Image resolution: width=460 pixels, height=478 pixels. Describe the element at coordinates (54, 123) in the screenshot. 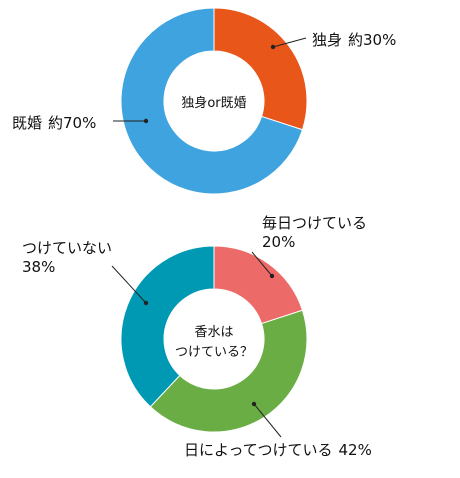

I see `label-married: 既婚 約70%` at that location.